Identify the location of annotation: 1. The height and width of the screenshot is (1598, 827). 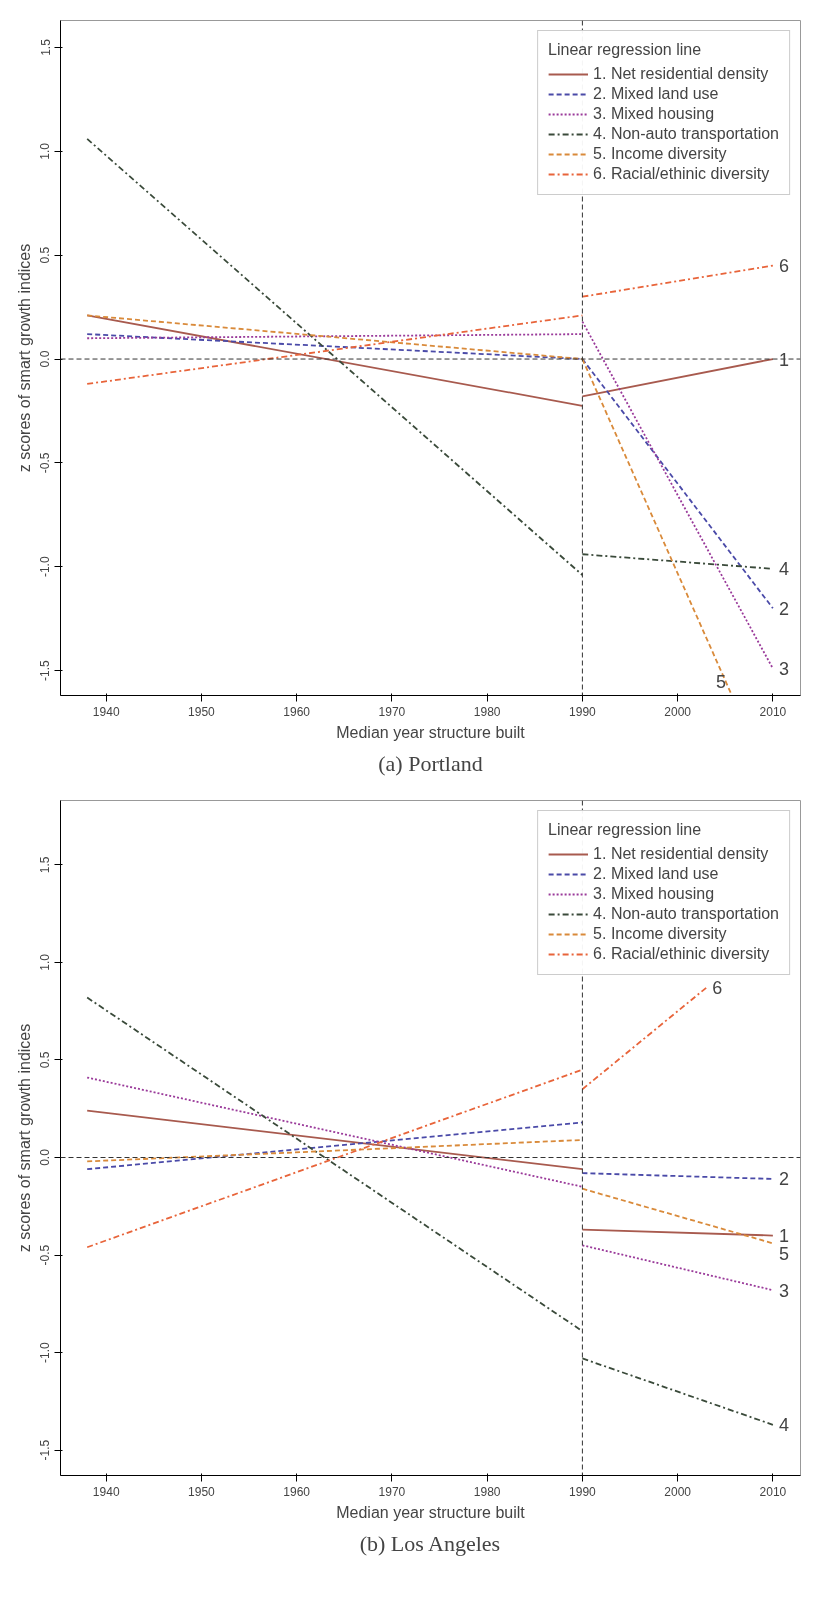
(783, 359).